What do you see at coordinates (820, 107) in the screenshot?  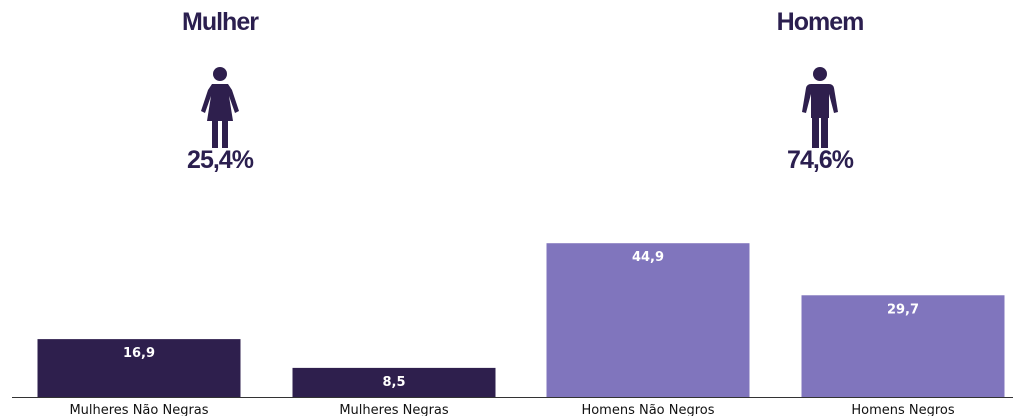 I see `man-icon` at bounding box center [820, 107].